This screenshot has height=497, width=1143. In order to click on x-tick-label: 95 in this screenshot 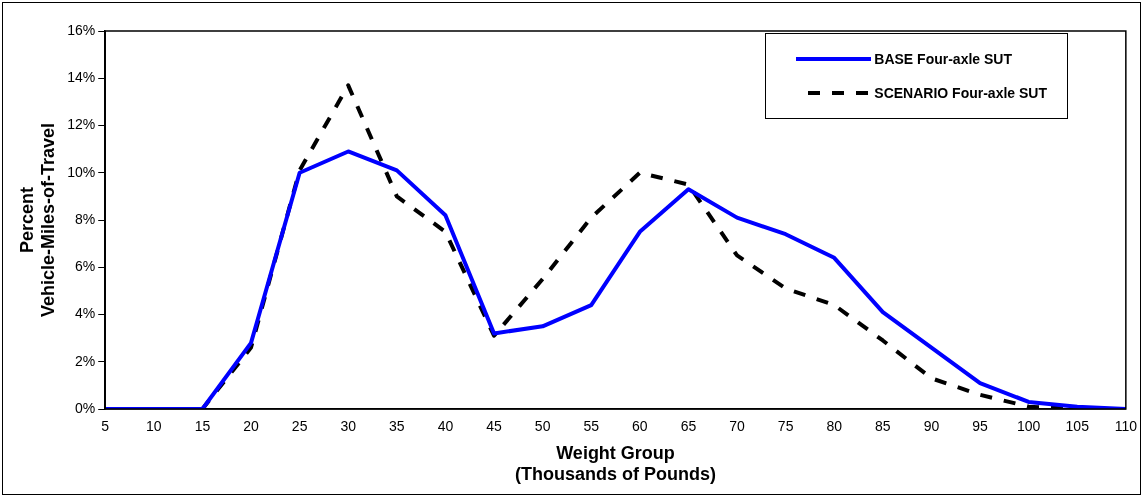, I will do `click(980, 426)`.